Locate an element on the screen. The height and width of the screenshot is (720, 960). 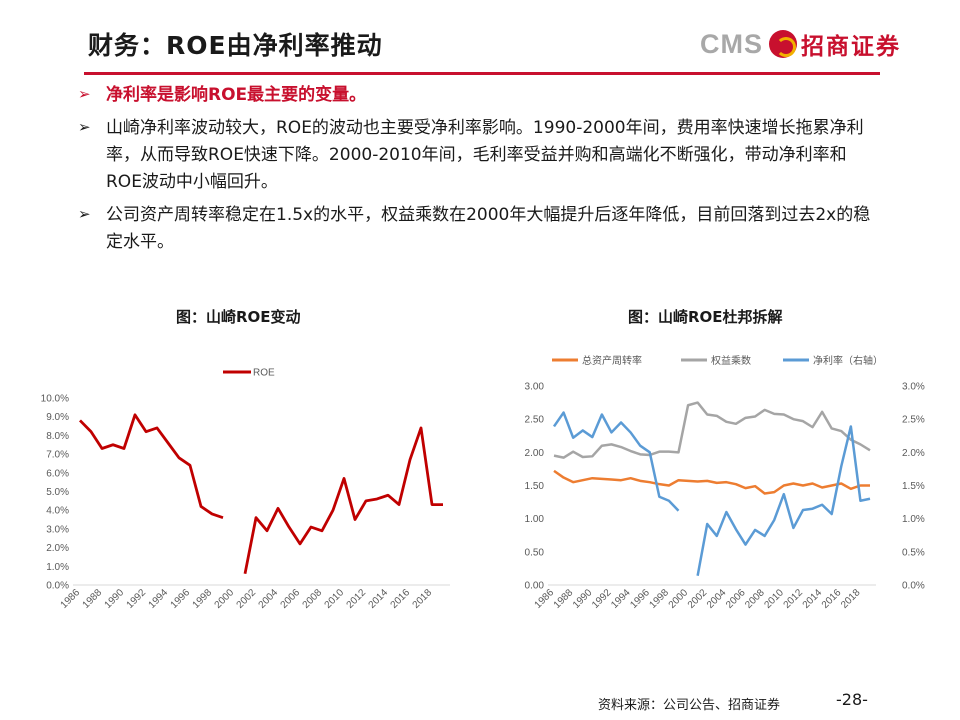
y-tick-label: 2.00 is located at coordinates (535, 453).